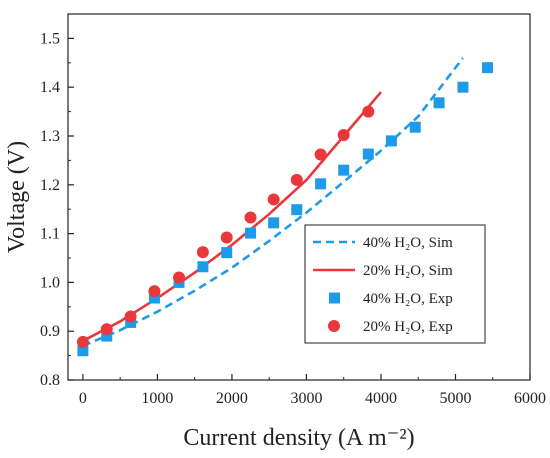 This screenshot has height=458, width=550. I want to click on legend-item: 20% H₂O, Sim, so click(383, 271).